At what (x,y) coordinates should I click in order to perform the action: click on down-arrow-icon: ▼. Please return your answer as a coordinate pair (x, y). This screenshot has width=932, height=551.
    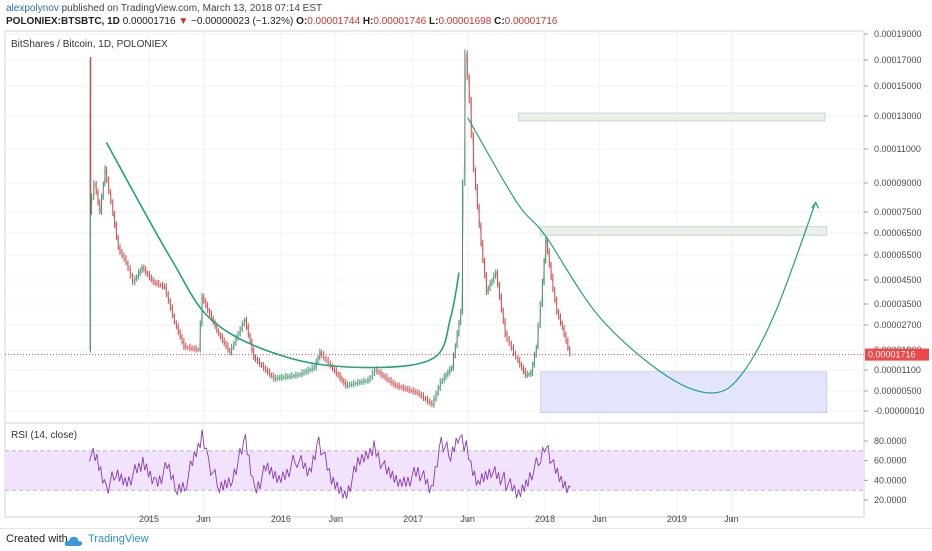
    Looking at the image, I should click on (183, 21).